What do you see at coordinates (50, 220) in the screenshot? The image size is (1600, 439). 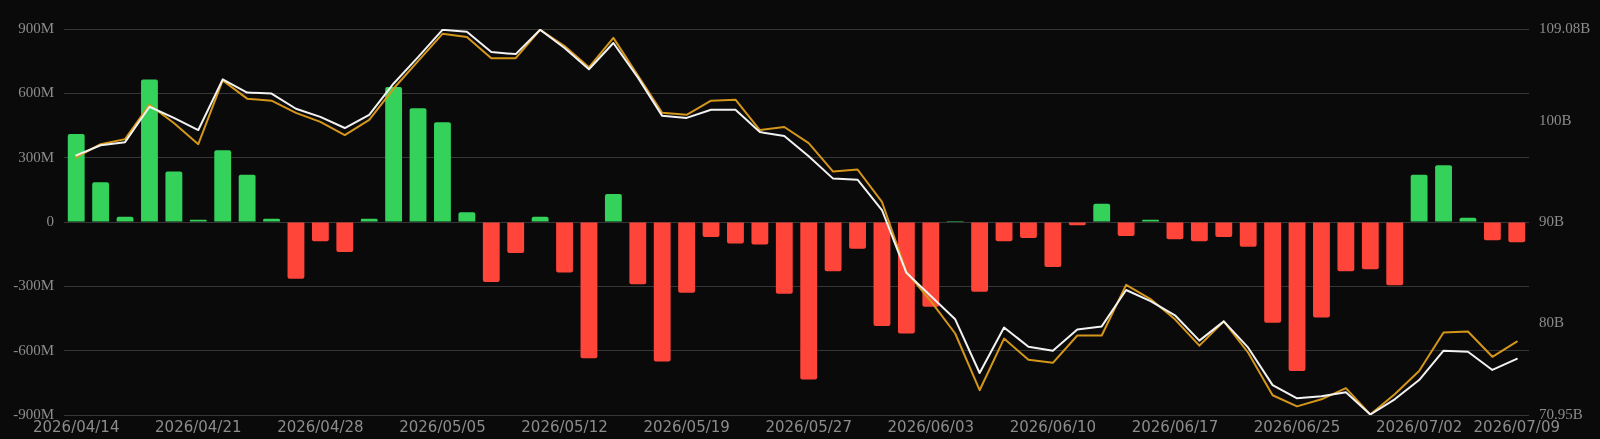 I see `y-tick-label: 0` at bounding box center [50, 220].